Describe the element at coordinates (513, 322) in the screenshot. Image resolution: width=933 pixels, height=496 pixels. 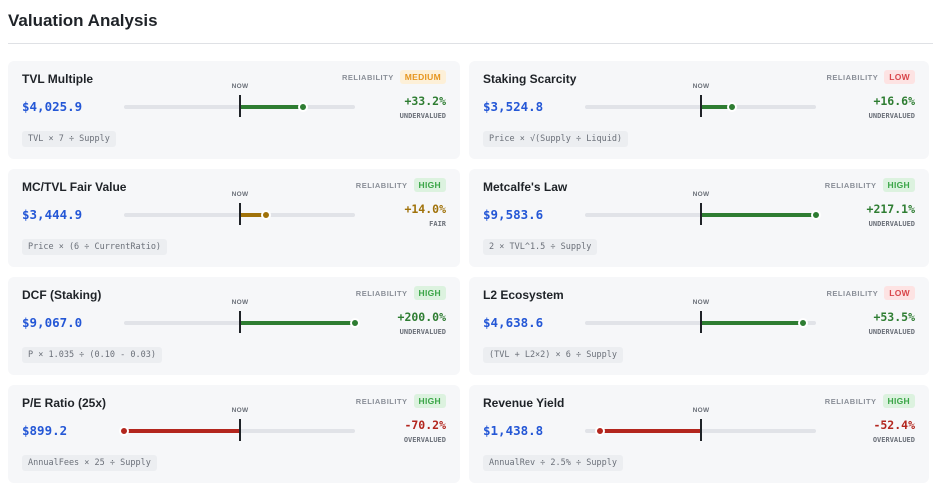
I see `fair-value: $4,638.6` at that location.